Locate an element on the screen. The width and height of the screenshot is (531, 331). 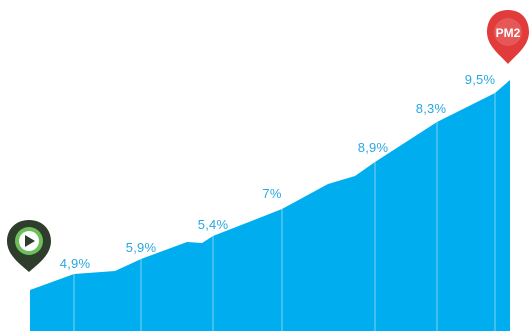
grade-label: 5,9% is located at coordinates (141, 247).